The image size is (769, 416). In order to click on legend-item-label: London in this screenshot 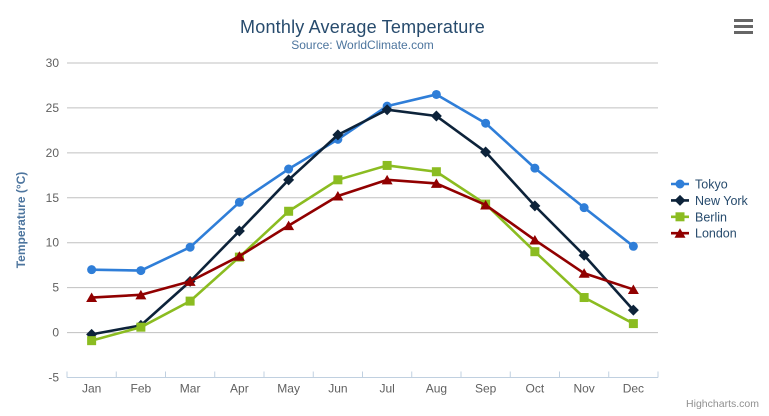, I will do `click(716, 234)`.